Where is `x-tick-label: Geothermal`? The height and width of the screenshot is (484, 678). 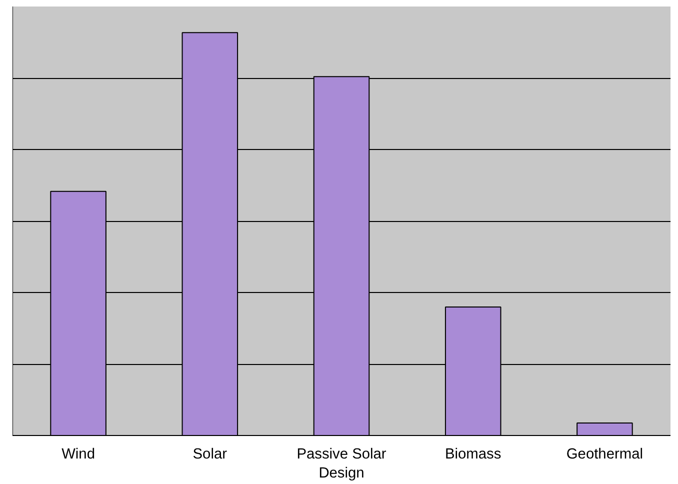 x-tick-label: Geothermal is located at coordinates (604, 454).